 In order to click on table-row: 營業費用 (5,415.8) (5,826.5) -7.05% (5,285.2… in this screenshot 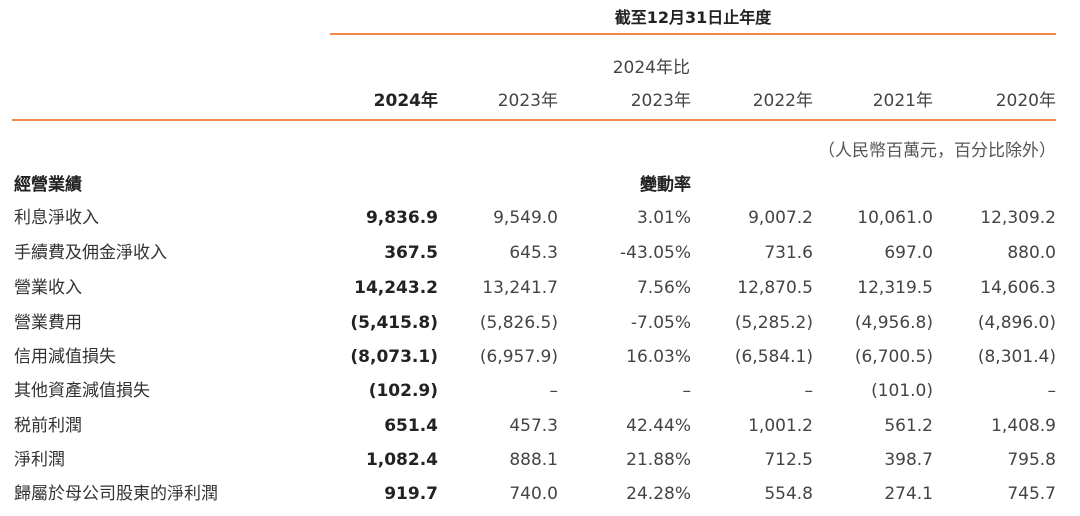, I will do `click(540, 323)`.